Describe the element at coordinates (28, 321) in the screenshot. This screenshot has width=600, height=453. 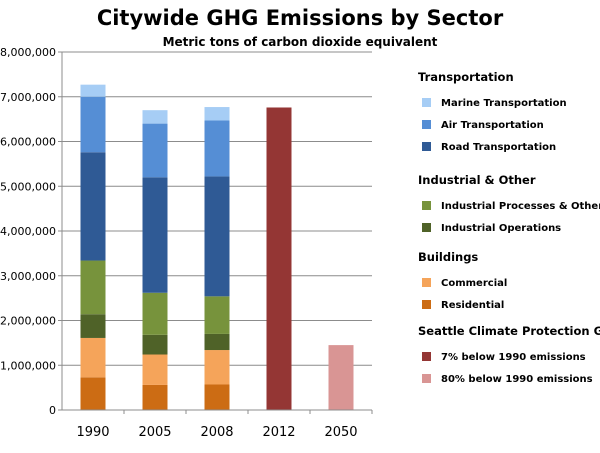
I see `y-tick-label: 2,000,000` at that location.